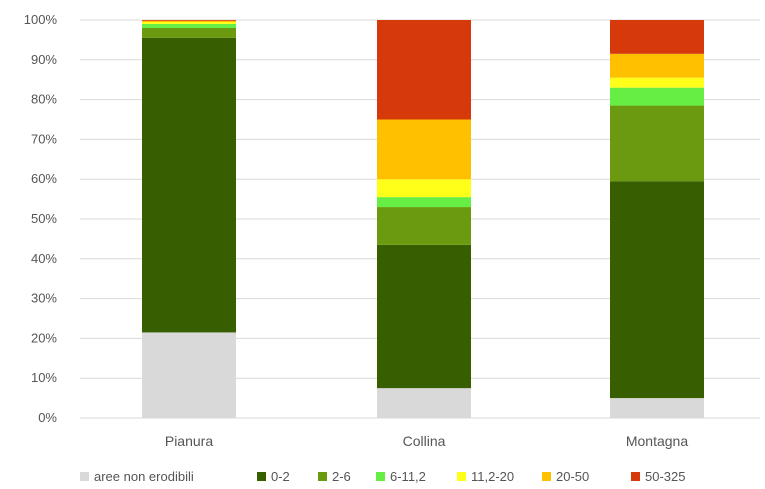 Image resolution: width=765 pixels, height=489 pixels. What do you see at coordinates (657, 441) in the screenshot?
I see `x-category-label: Montagna` at bounding box center [657, 441].